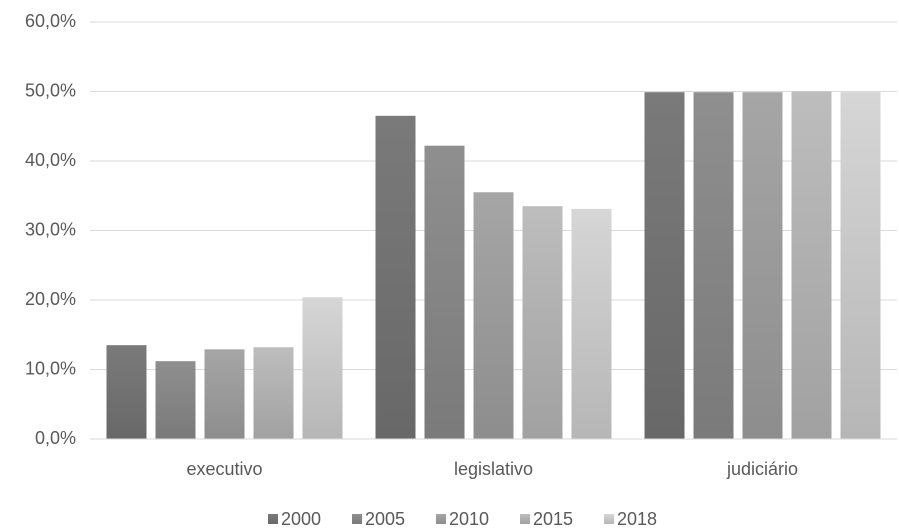  I want to click on legend-label: 2015, so click(553, 519).